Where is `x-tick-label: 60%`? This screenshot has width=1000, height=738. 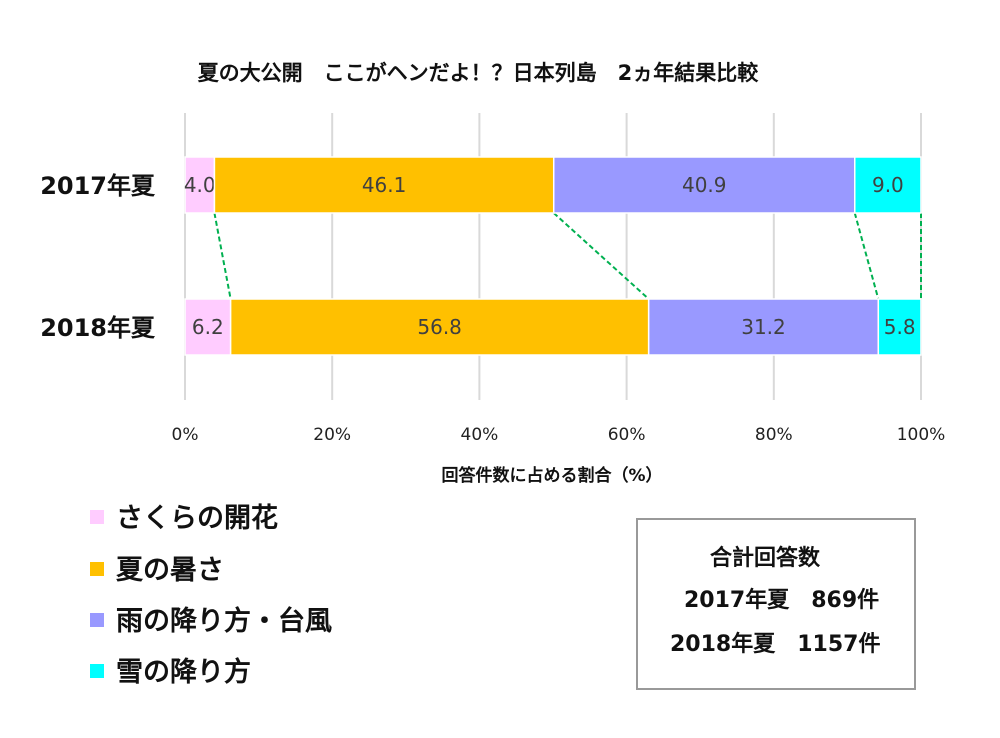
x-tick-label: 60% is located at coordinates (627, 435).